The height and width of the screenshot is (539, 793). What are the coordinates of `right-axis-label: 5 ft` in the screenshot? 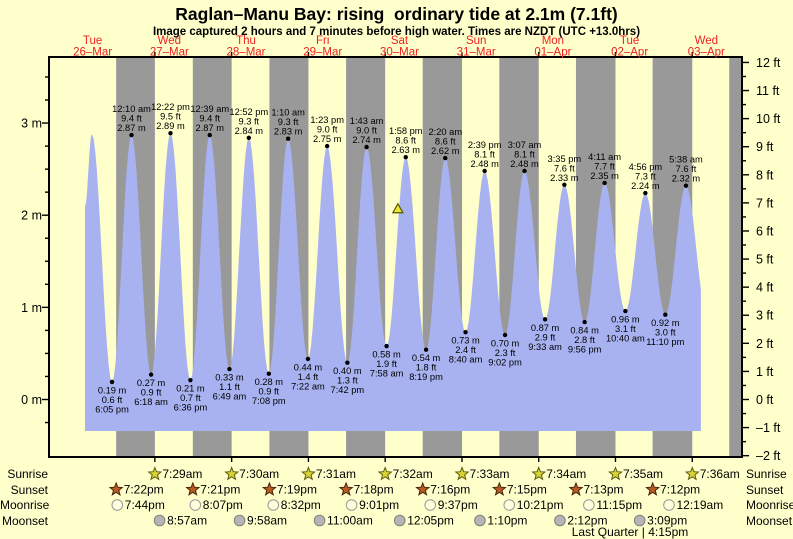 It's located at (765, 260).